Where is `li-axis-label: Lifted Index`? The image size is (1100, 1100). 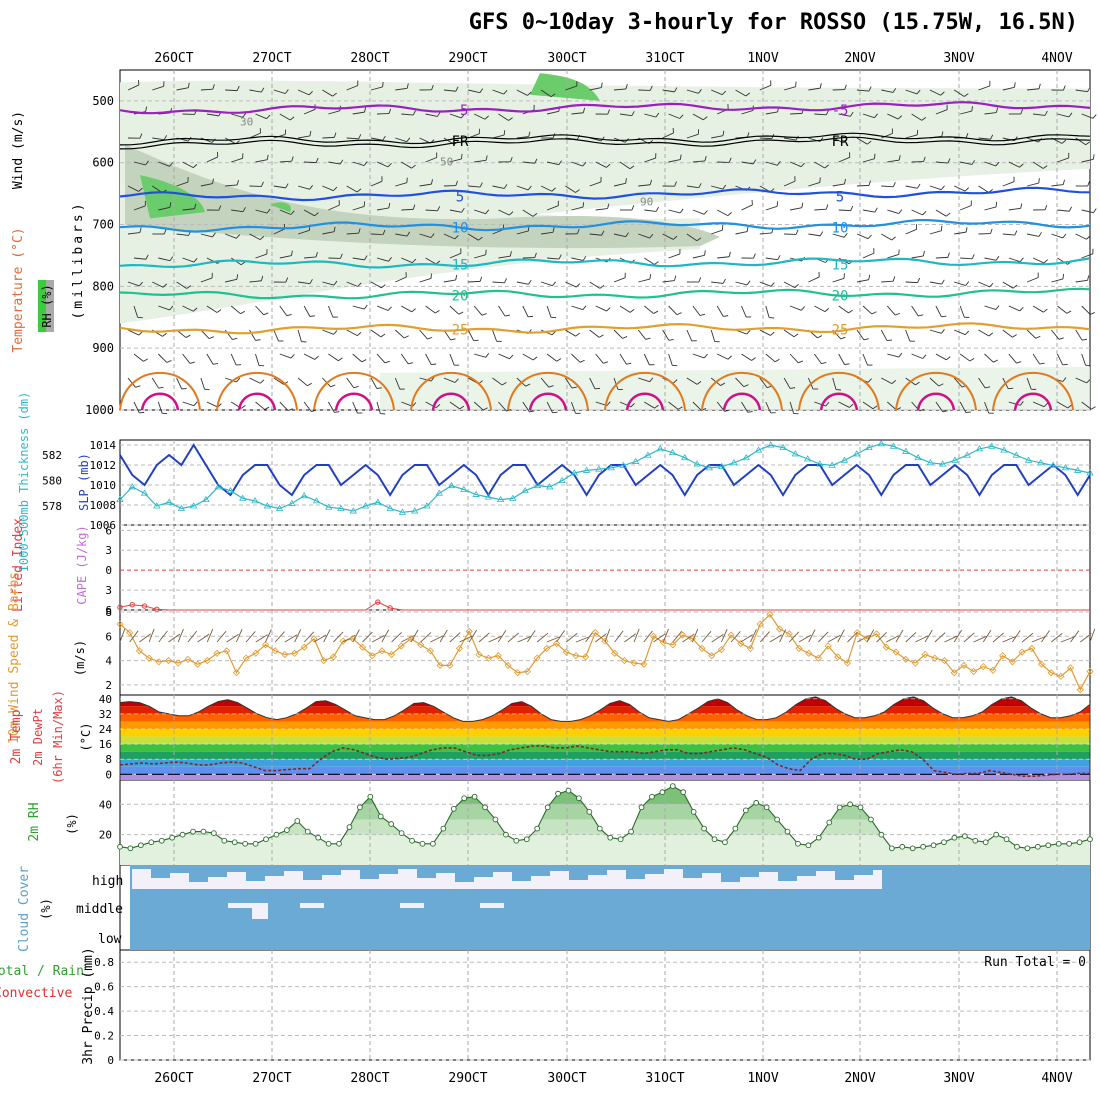 li-axis-label: Lifted Index is located at coordinates (18, 565).